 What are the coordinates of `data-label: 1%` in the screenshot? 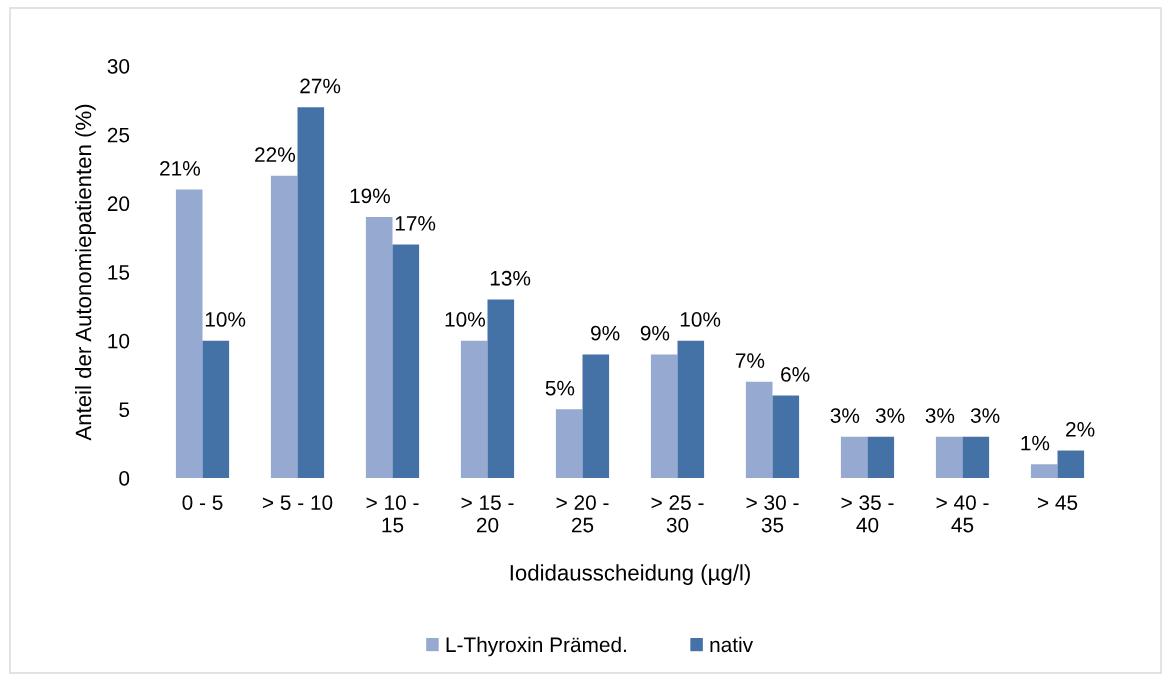 It's located at (1035, 443).